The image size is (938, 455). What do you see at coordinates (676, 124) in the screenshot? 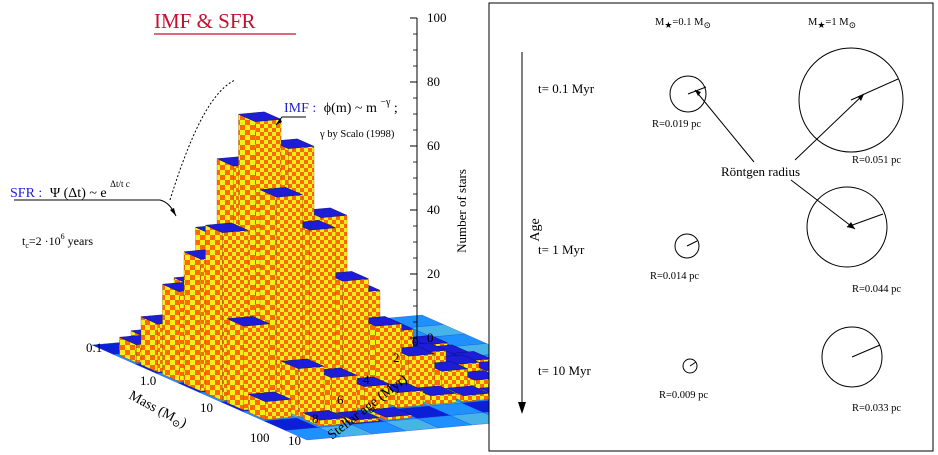
I see `radius-label-small-0.1myr: R=0.019 pc` at bounding box center [676, 124].